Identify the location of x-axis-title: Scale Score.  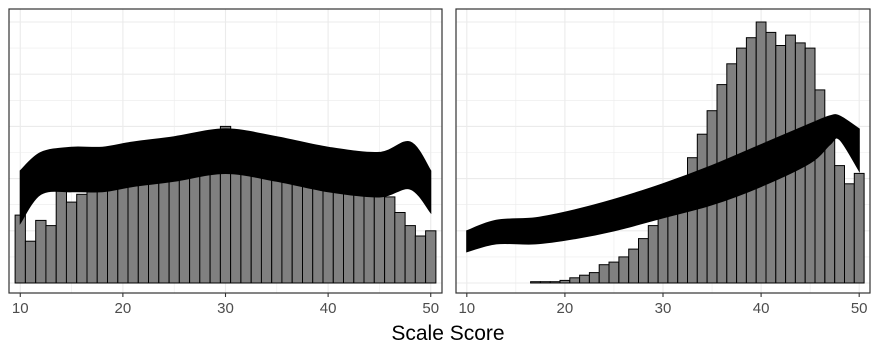
(447, 333).